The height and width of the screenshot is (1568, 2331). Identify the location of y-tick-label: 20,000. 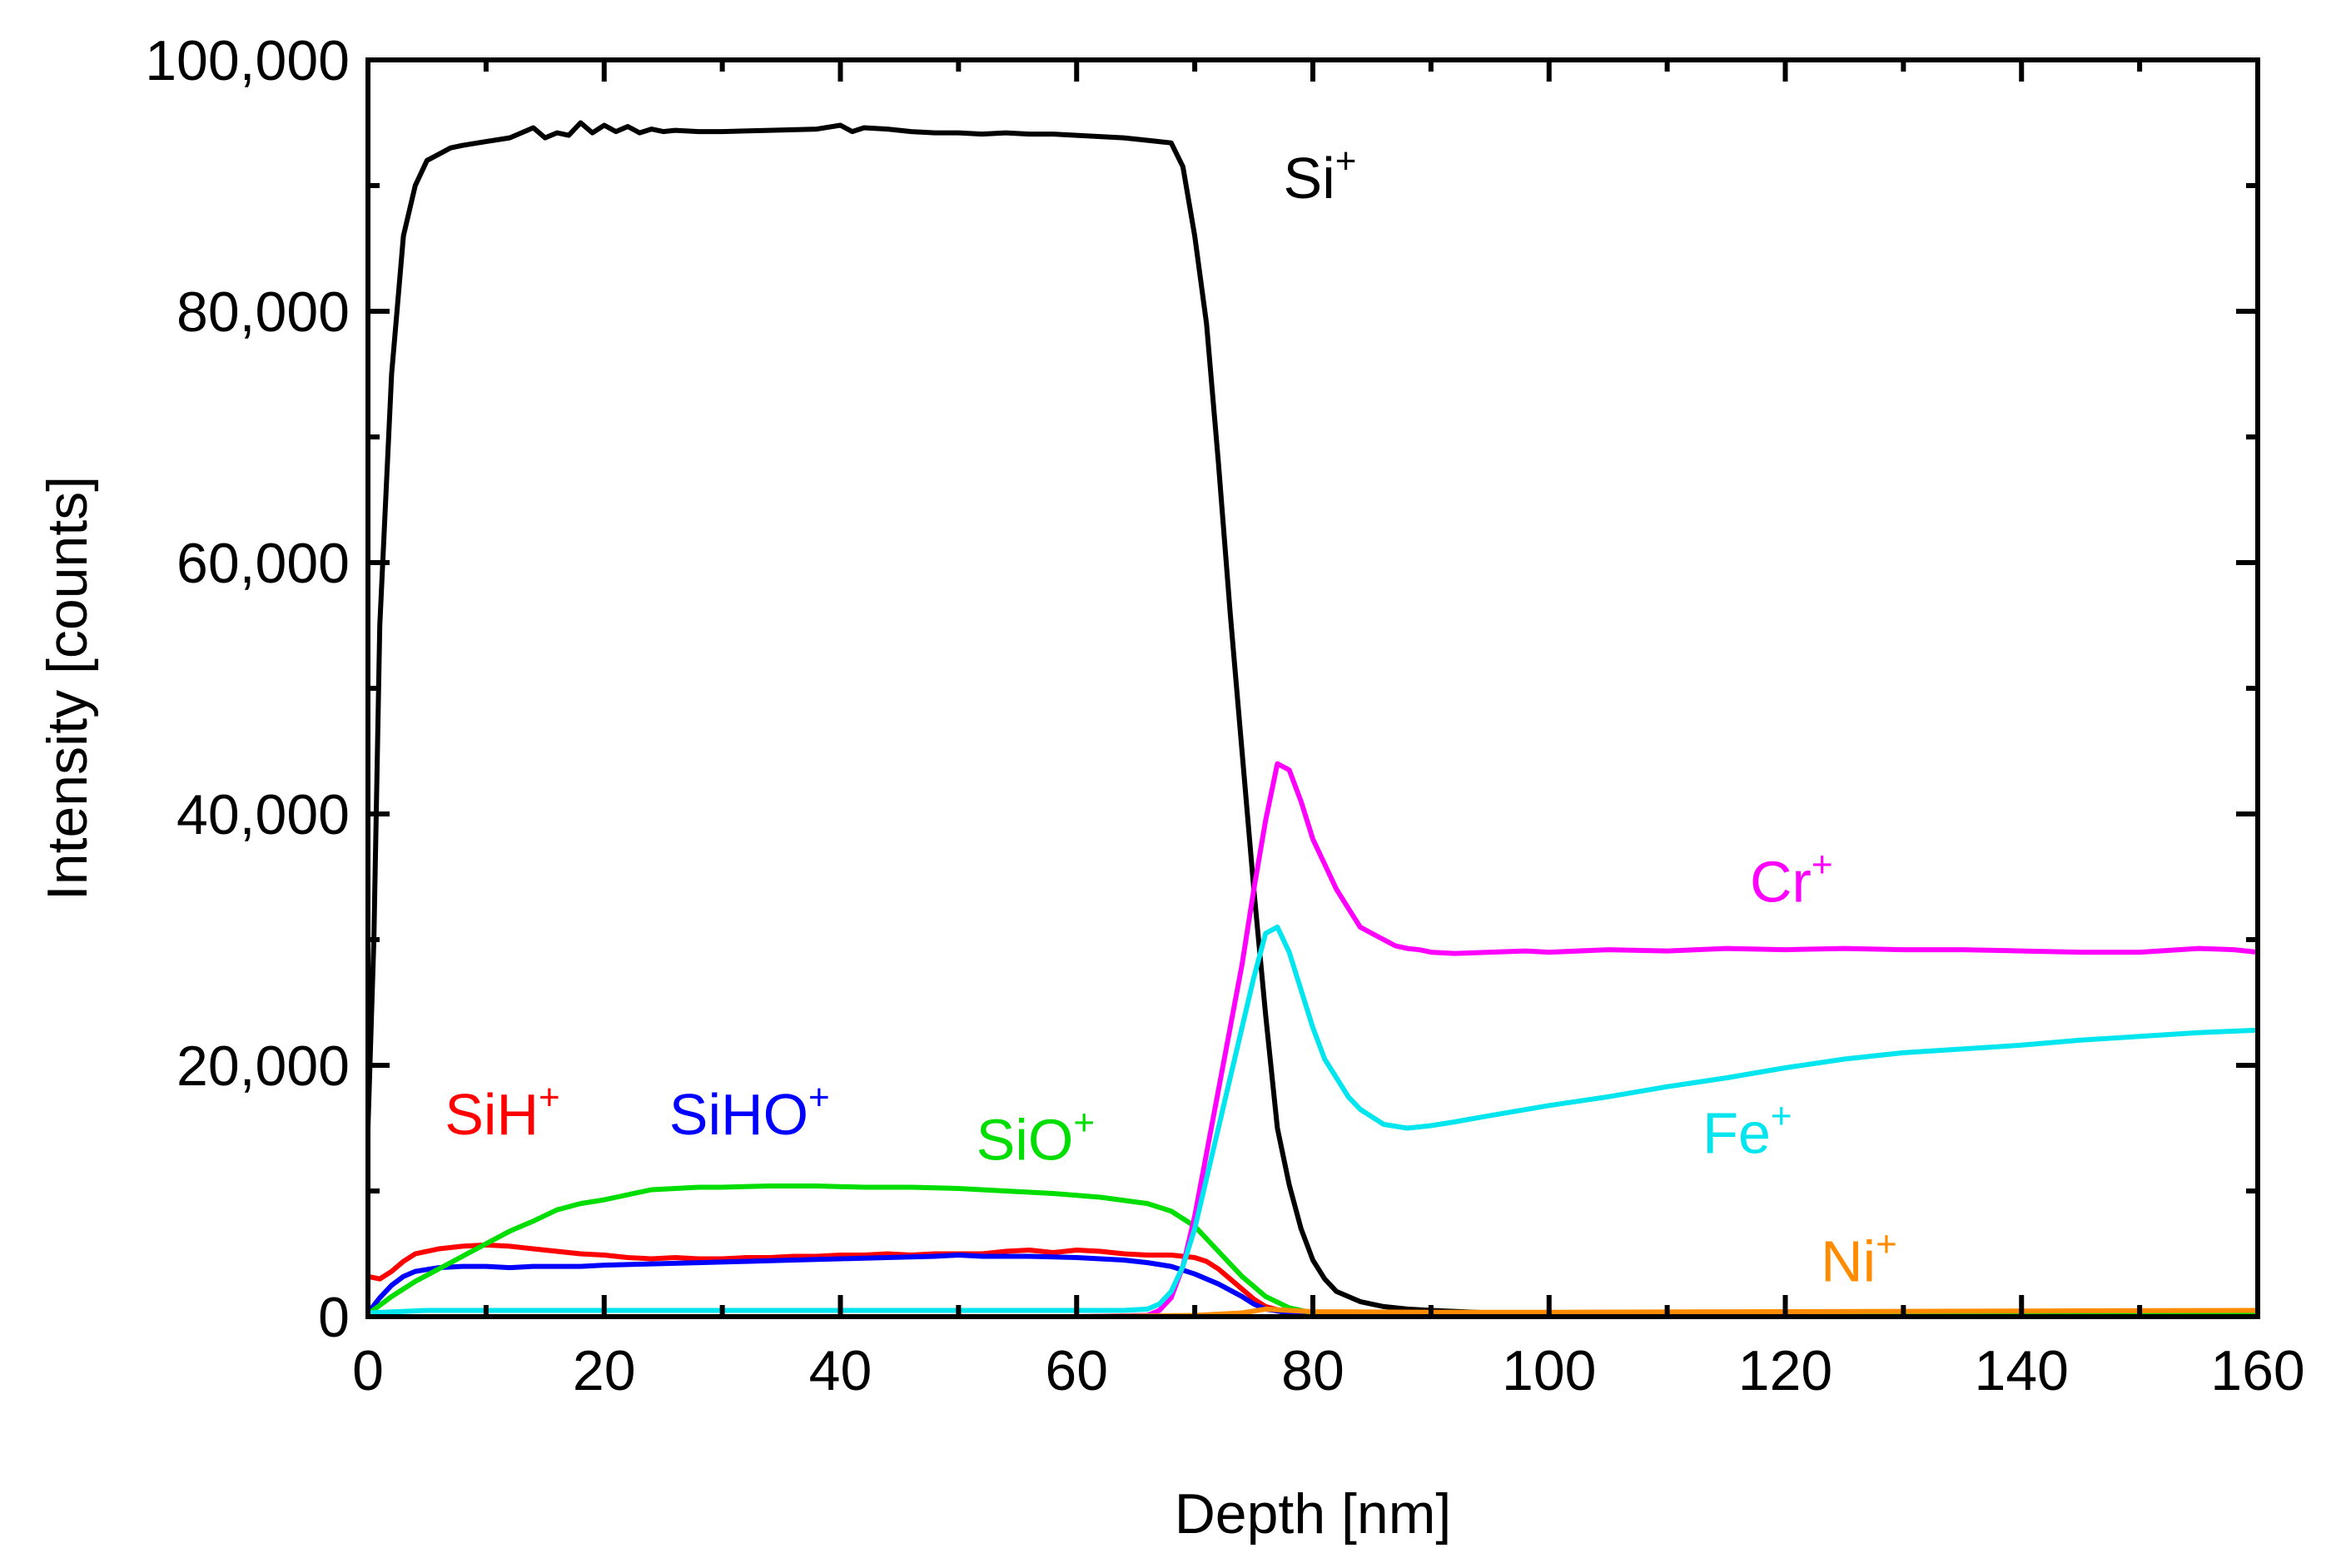
(263, 1066).